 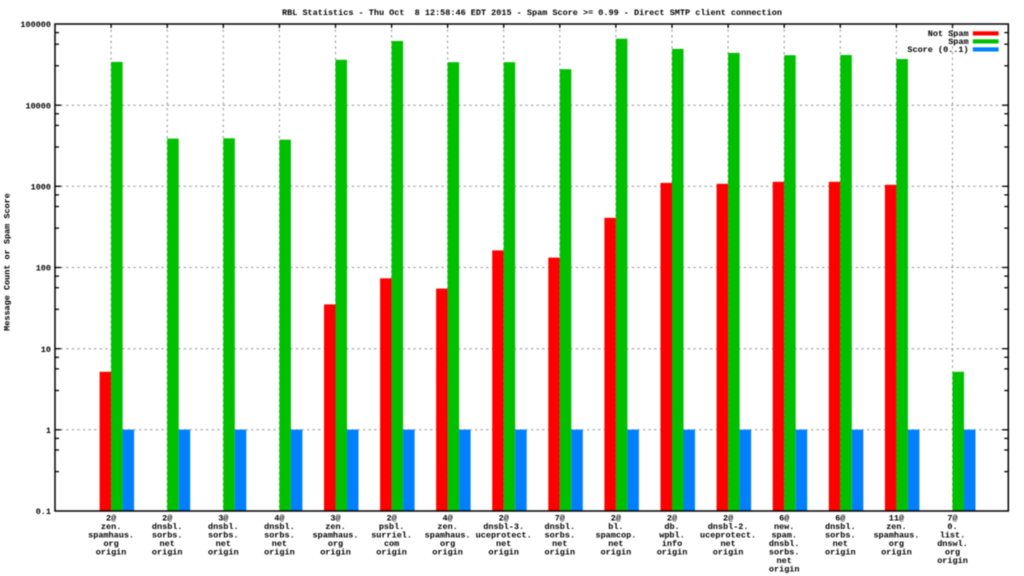 What do you see at coordinates (896, 519) in the screenshot?
I see `svg-text: 11@` at bounding box center [896, 519].